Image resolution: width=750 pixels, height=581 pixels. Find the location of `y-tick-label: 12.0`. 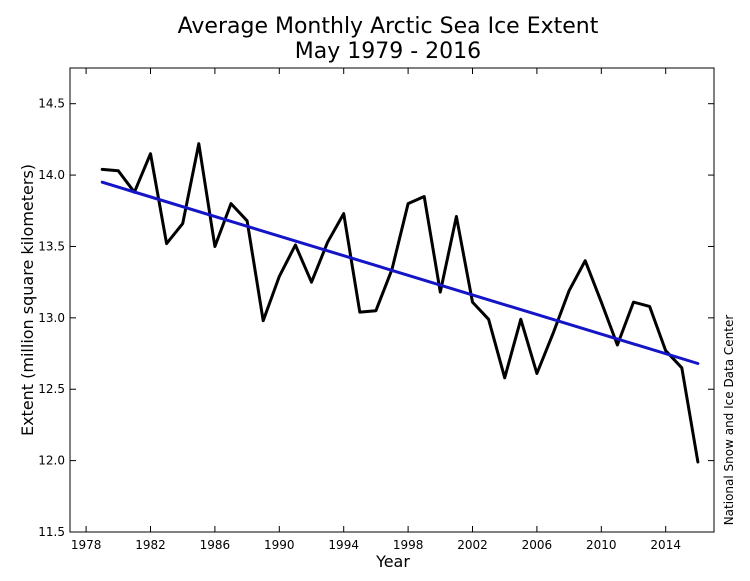

y-tick-label: 12.0 is located at coordinates (51, 461).